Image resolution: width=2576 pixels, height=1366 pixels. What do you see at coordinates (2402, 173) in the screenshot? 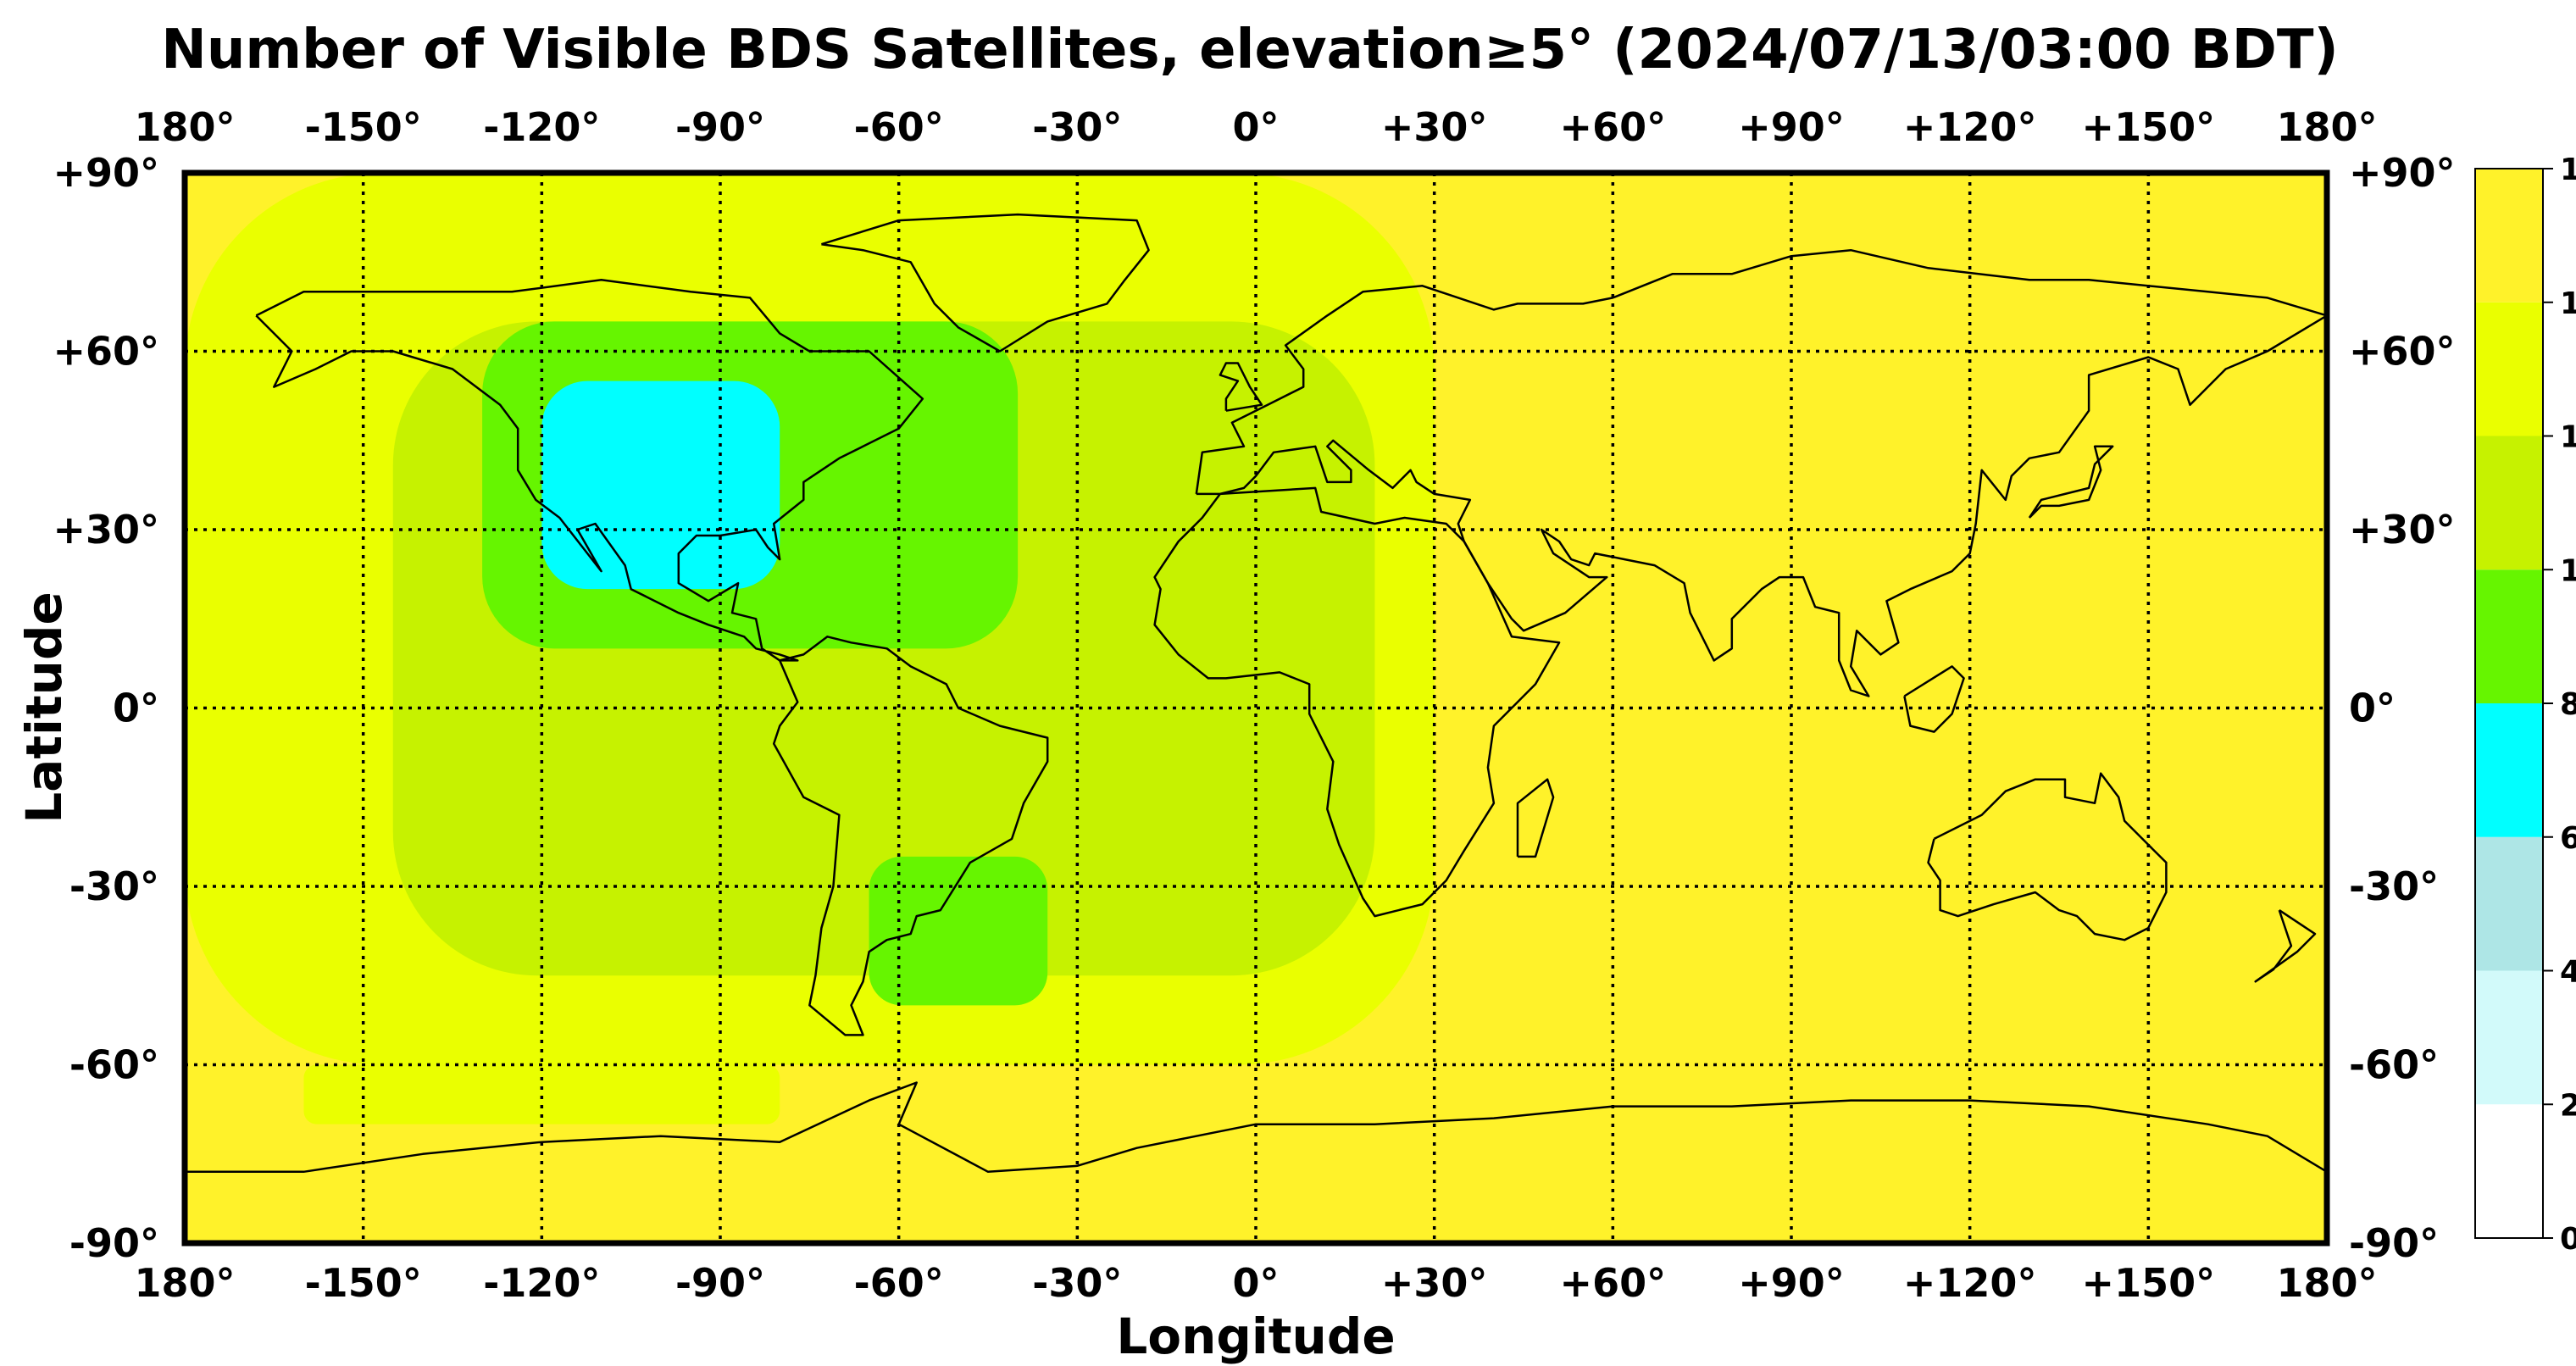
I see `lat-tick-right: +90°` at bounding box center [2402, 173].